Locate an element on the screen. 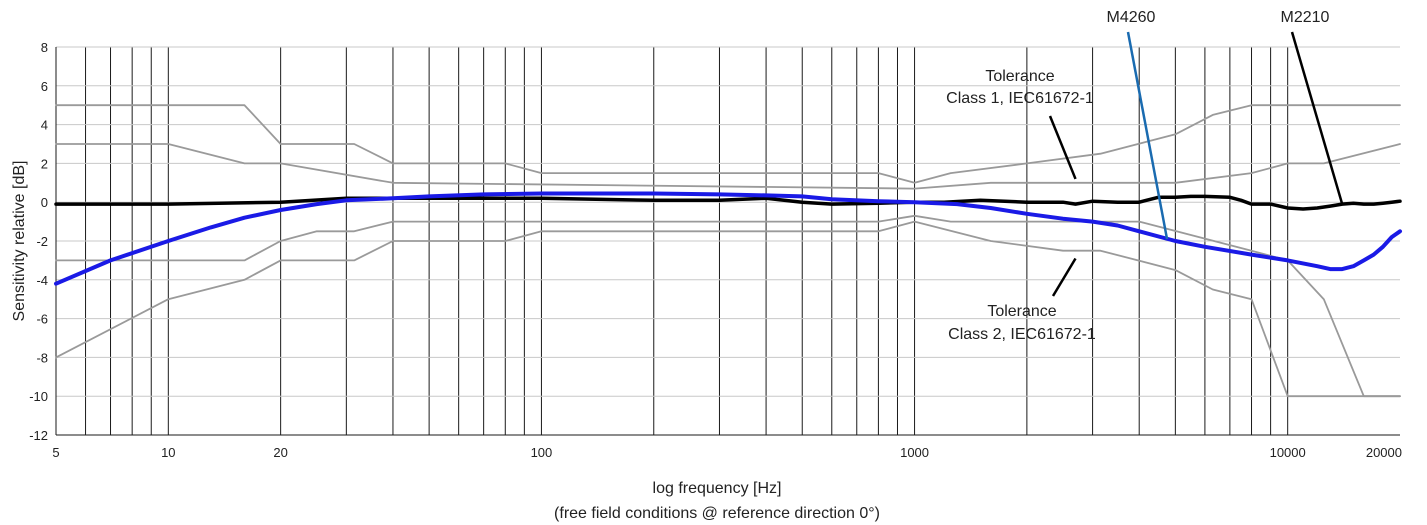  y-tick-labels: -12 -10 -8 -6 -4 -2 0 2 4 6 8 is located at coordinates (38, 241).